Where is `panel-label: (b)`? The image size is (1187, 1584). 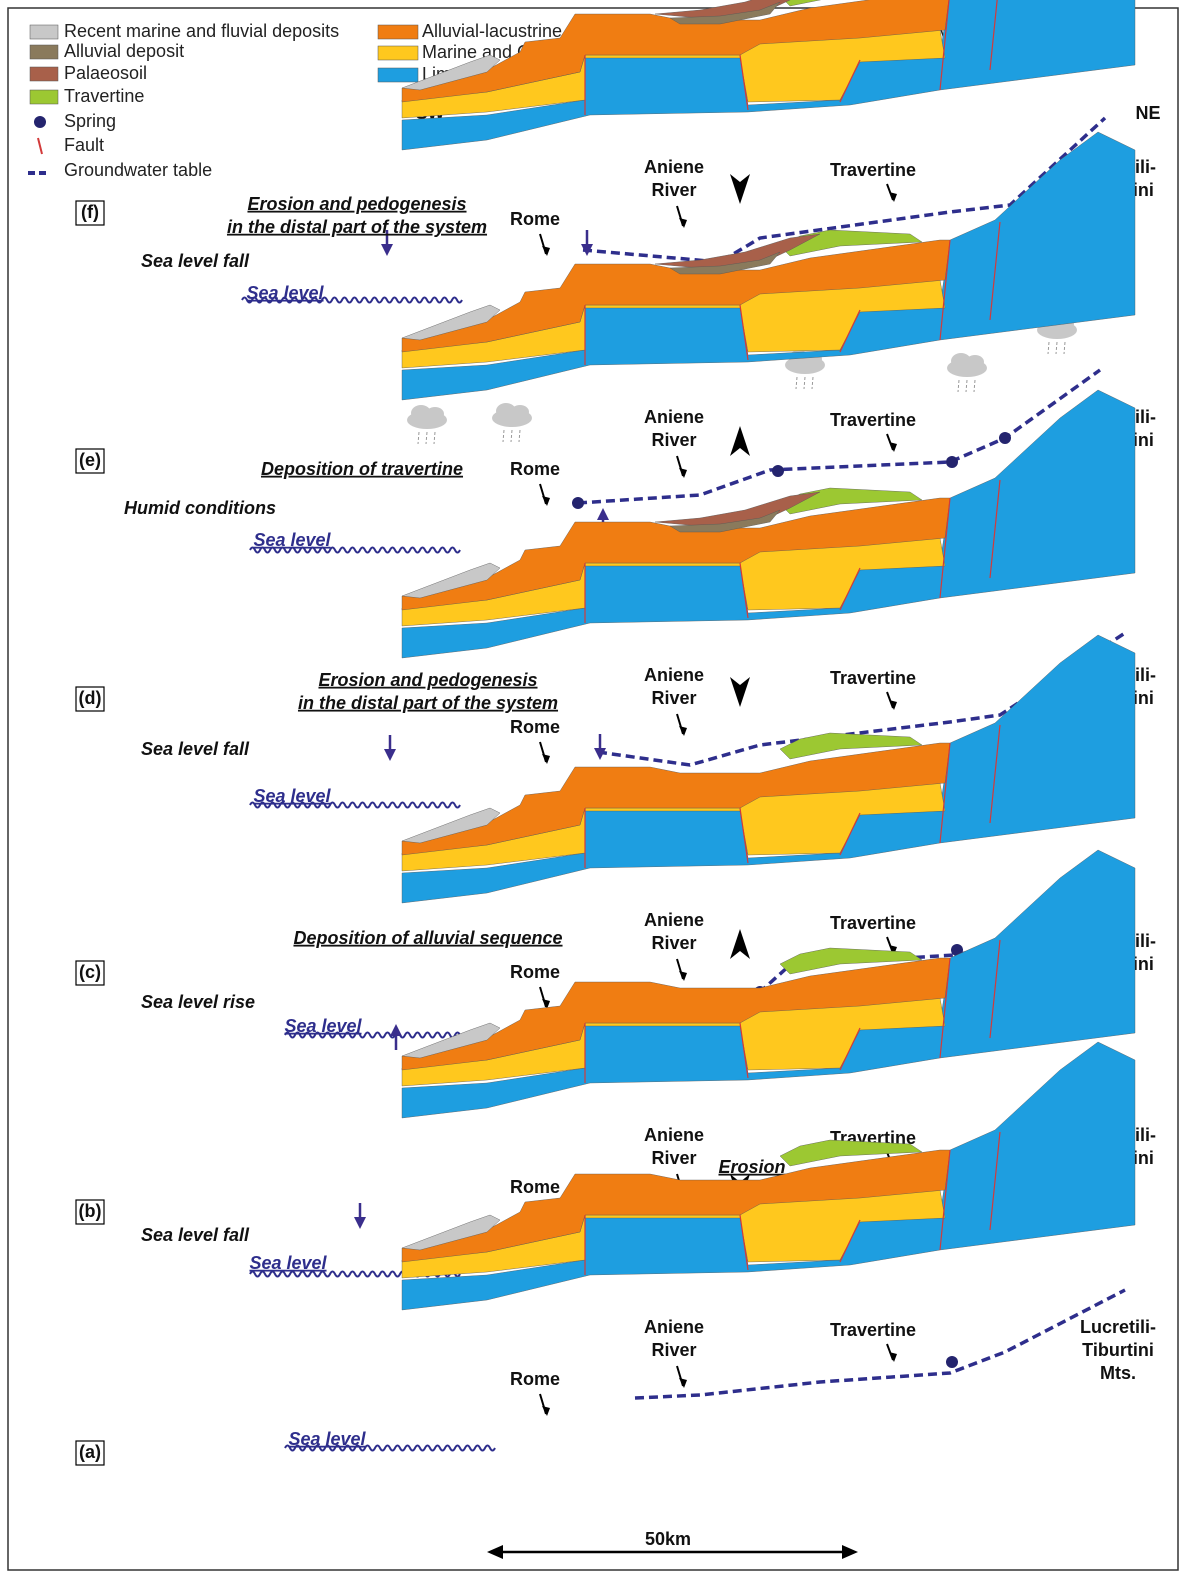
panel-label: (b) is located at coordinates (90, 1211).